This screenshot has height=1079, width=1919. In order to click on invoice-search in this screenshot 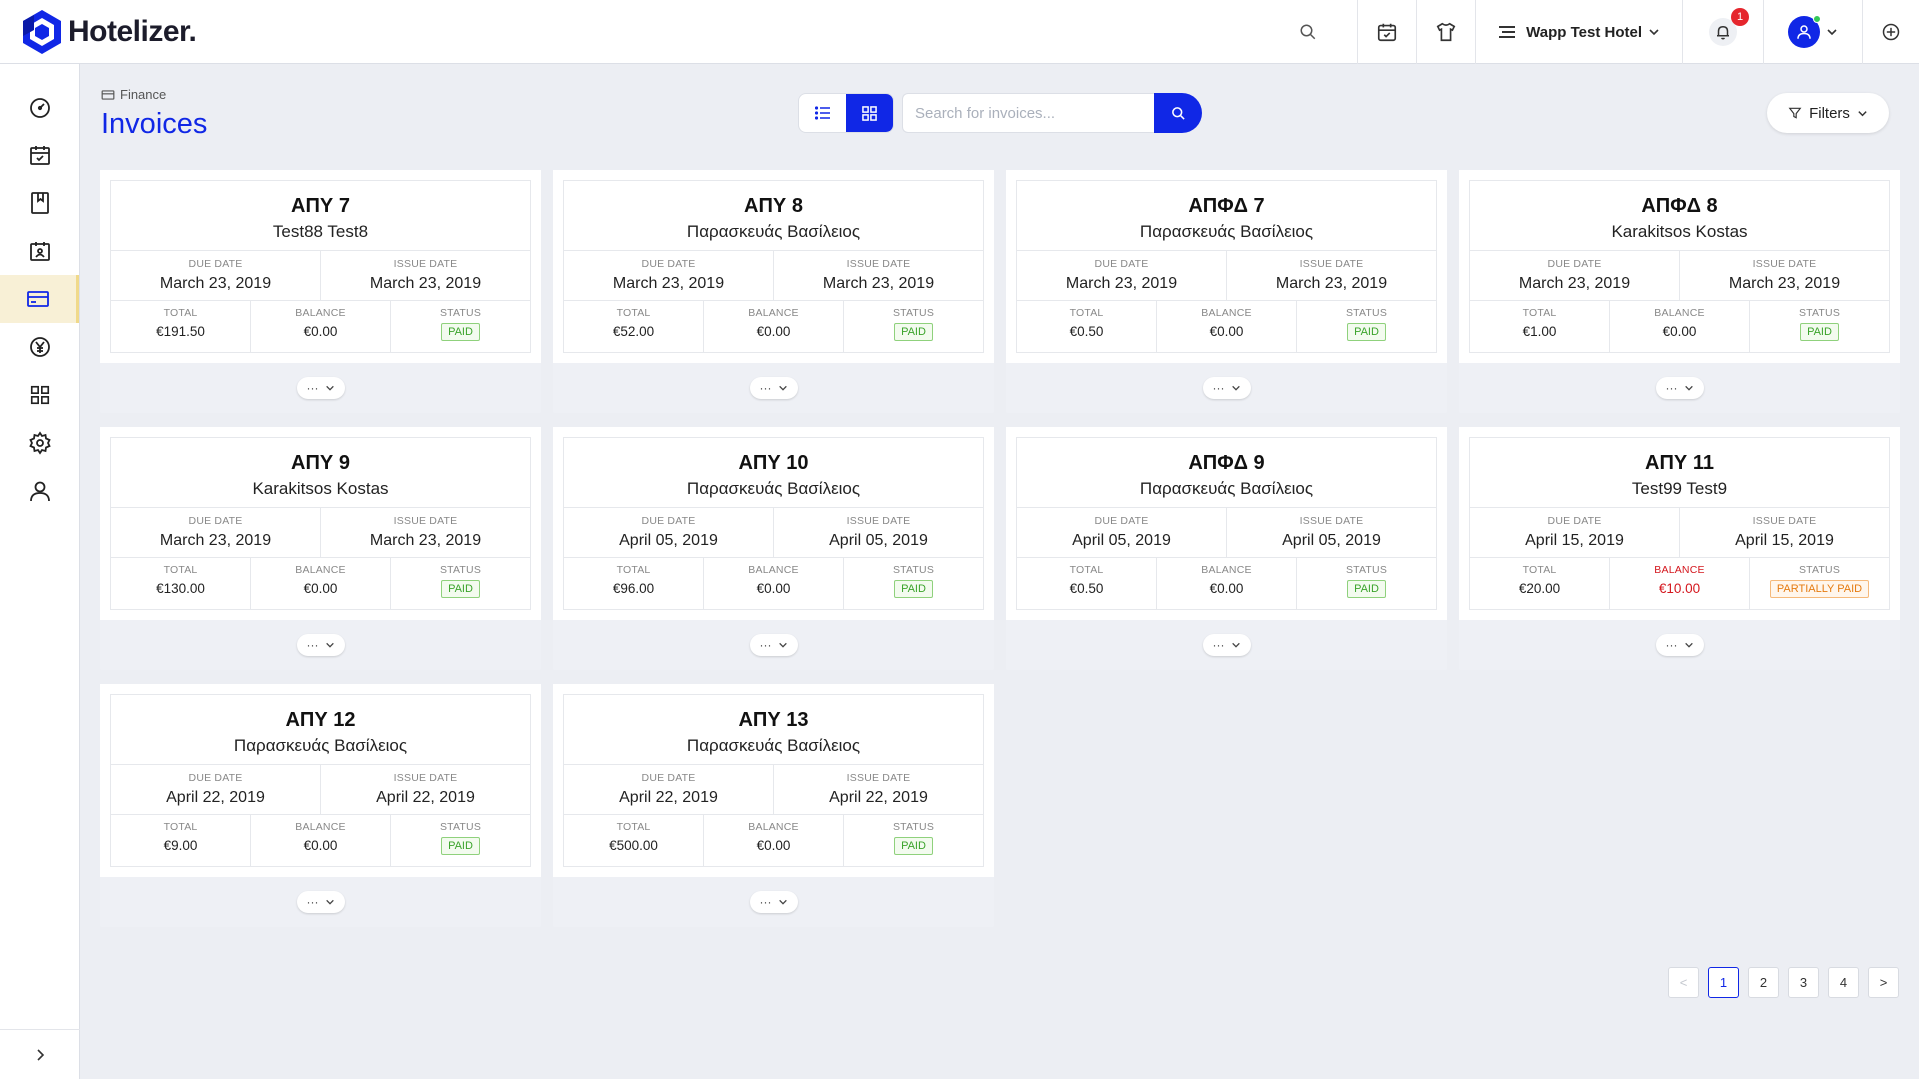, I will do `click(1052, 113)`.